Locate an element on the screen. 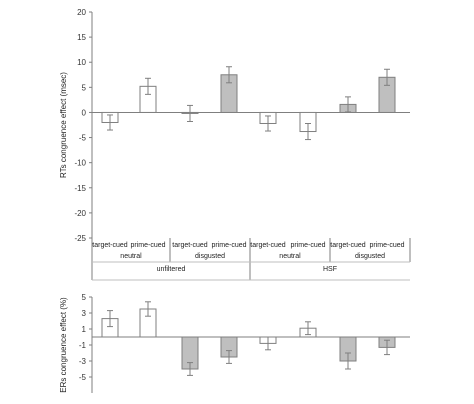 Image resolution: width=474 pixels, height=404 pixels. bottom-y-axis-label: ERs congruence effect (%) is located at coordinates (63, 345).